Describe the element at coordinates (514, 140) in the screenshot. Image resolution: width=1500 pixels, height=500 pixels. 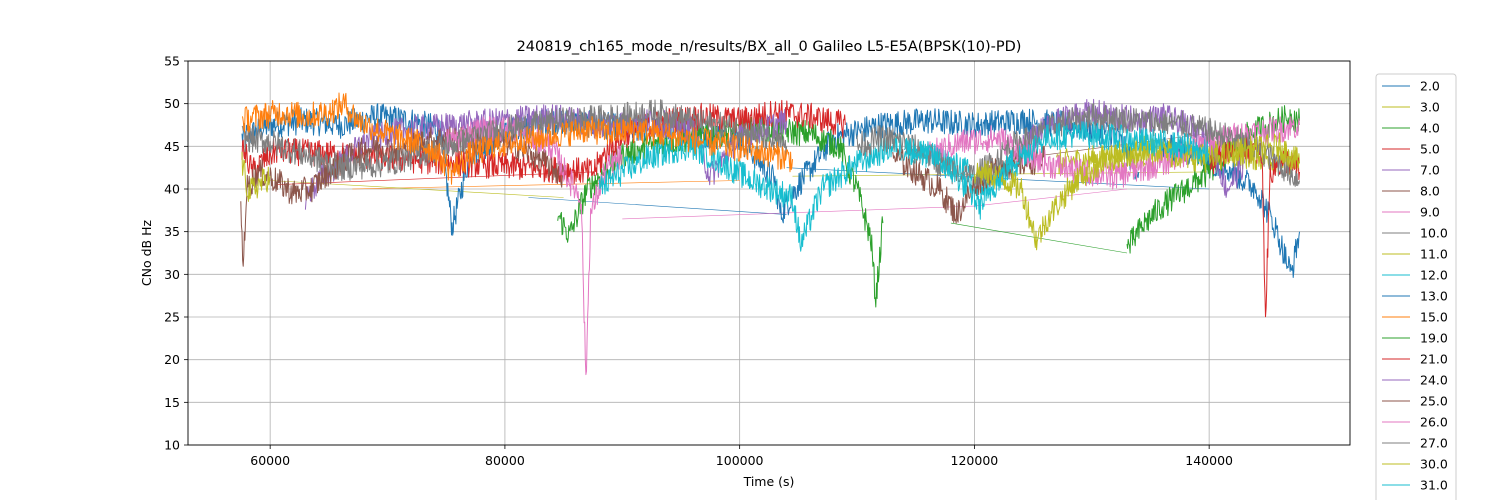
I see `series-line-10.0` at that location.